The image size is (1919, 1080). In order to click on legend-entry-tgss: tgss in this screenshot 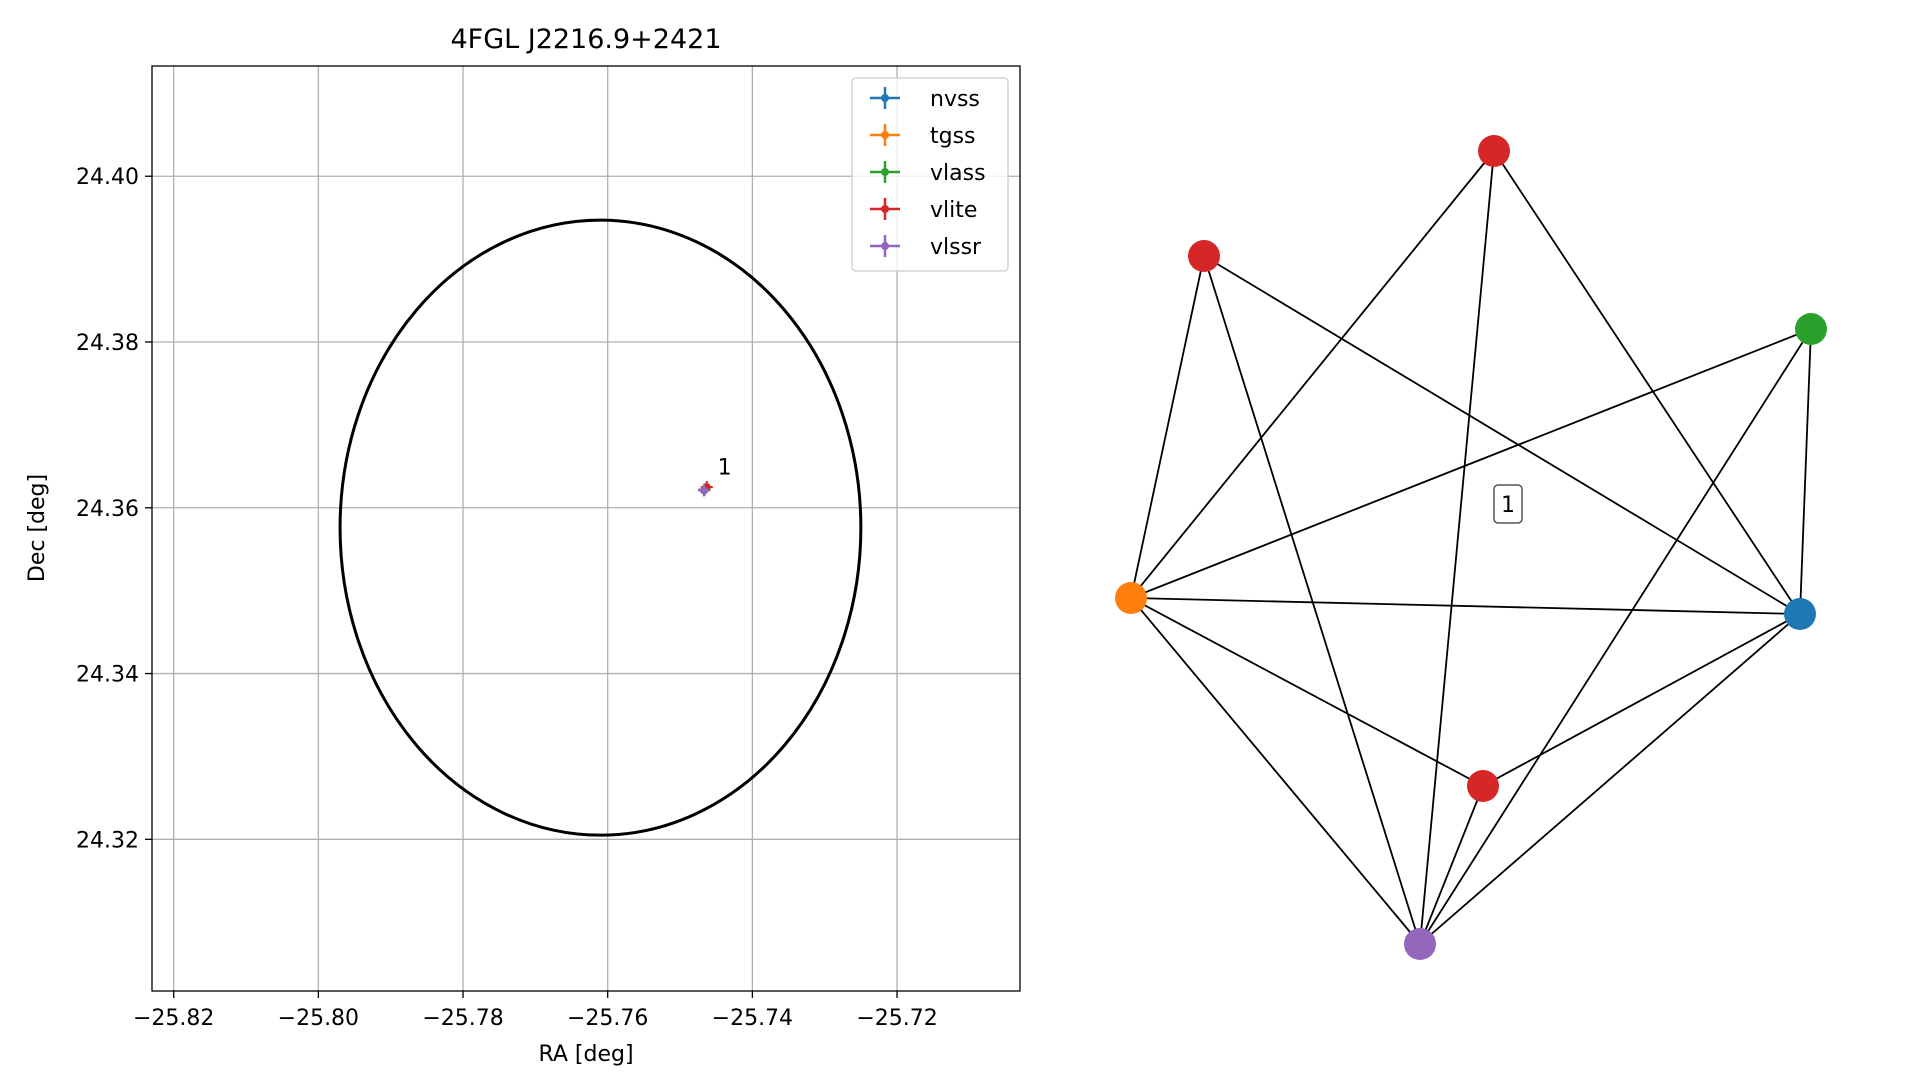, I will do `click(923, 136)`.